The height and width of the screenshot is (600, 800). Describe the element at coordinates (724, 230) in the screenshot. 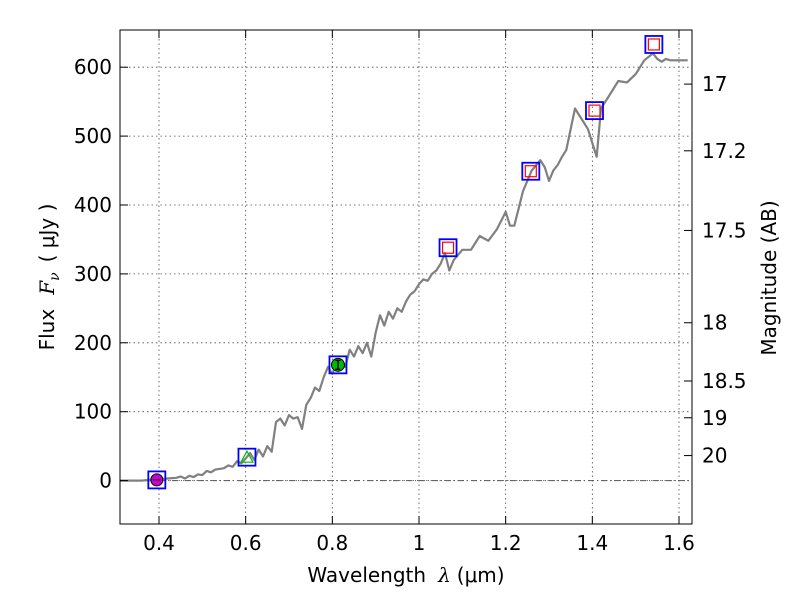

I see `mag-tick-label: 17.5` at that location.